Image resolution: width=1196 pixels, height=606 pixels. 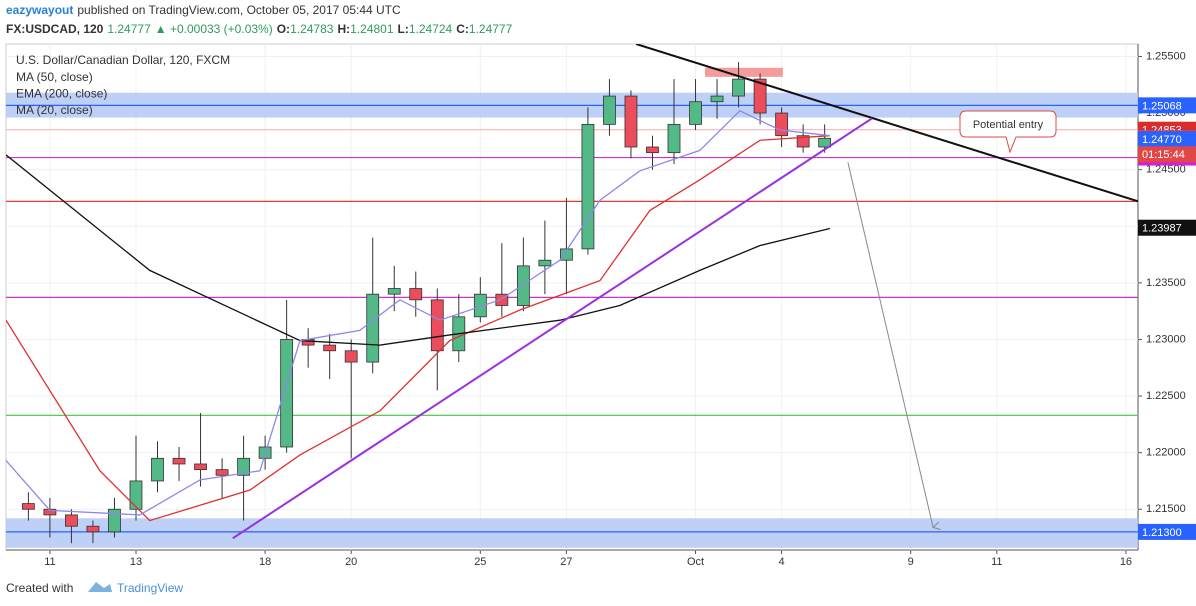 What do you see at coordinates (214, 29) in the screenshot?
I see `change: ▲ +0.00033 (+0.03%)` at bounding box center [214, 29].